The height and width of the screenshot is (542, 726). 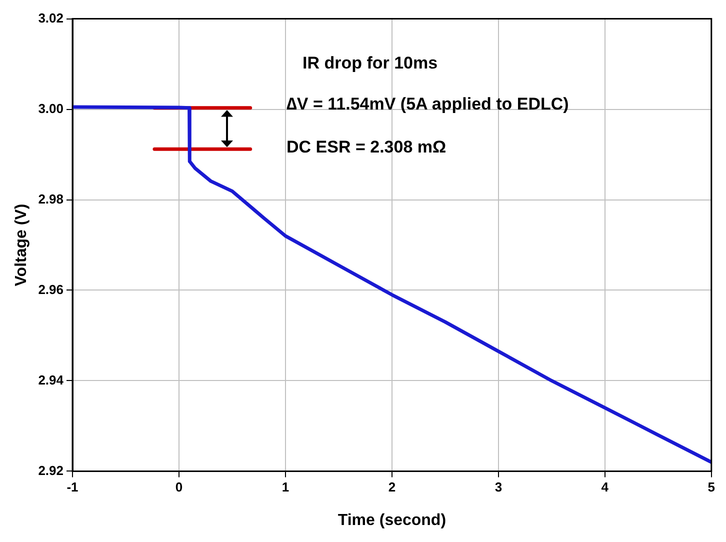 What do you see at coordinates (286, 487) in the screenshot?
I see `x-tick-label: 1` at bounding box center [286, 487].